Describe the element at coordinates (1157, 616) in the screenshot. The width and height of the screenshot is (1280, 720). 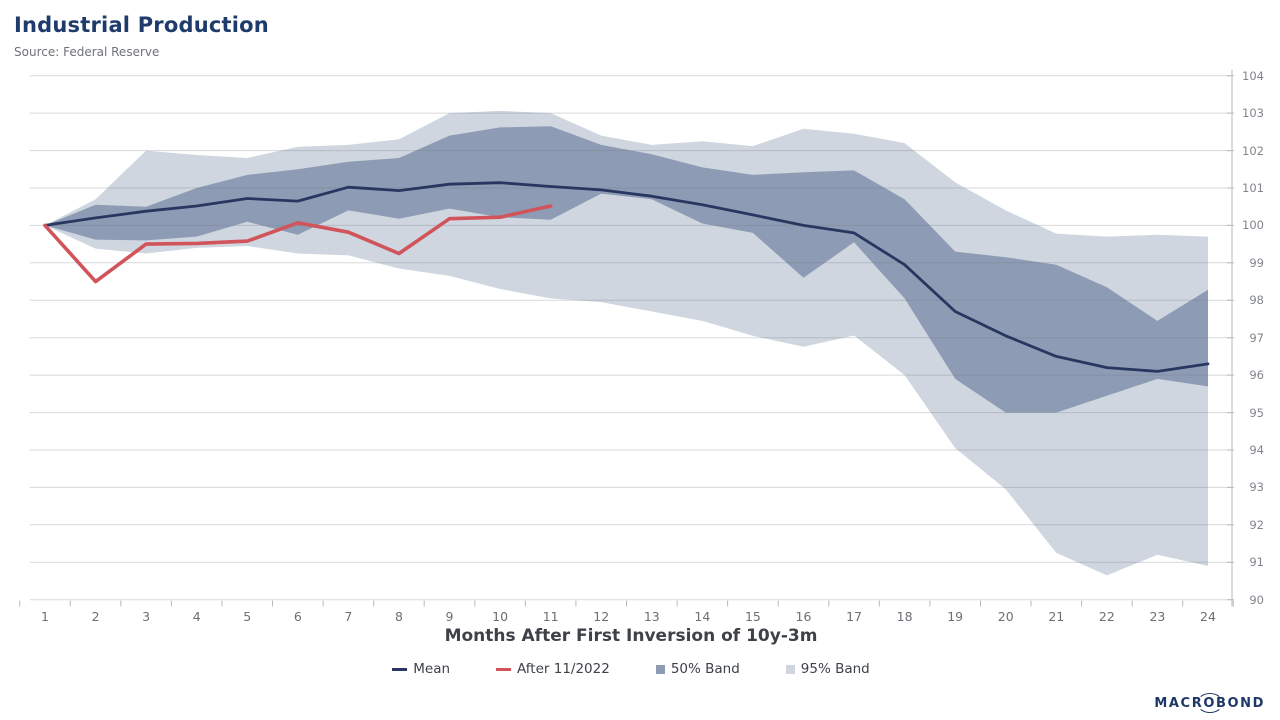
I see `x-axis-label-23: 23` at that location.